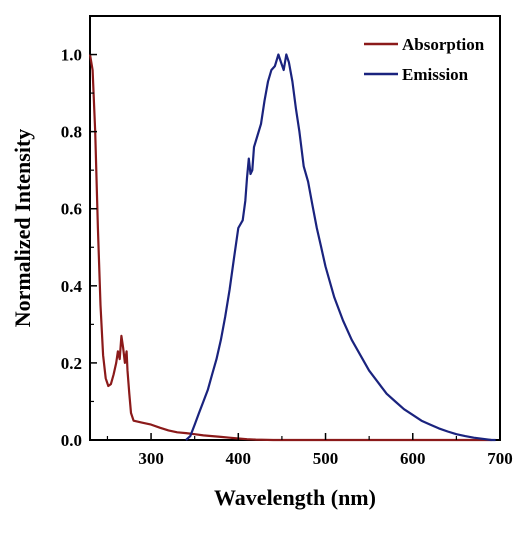 The width and height of the screenshot is (518, 533). Describe the element at coordinates (22, 228) in the screenshot. I see `y-axis-title: Normalized Intensity` at that location.